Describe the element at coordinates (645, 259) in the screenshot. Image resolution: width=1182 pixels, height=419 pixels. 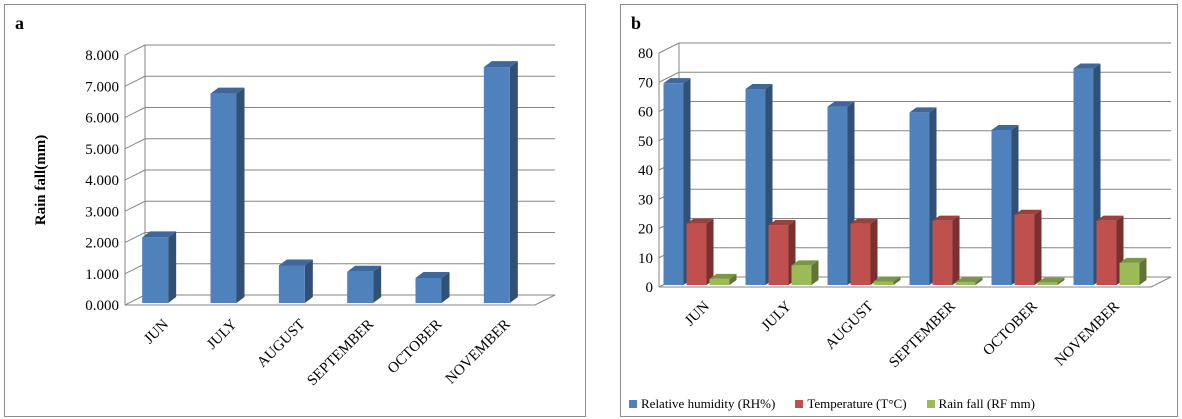
I see `y-tick-label: 10` at that location.